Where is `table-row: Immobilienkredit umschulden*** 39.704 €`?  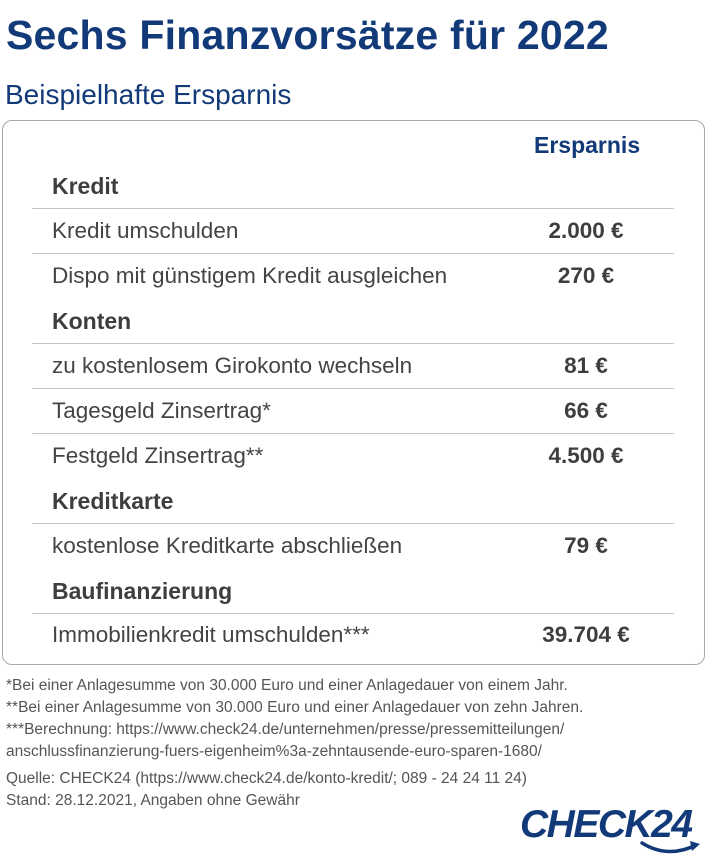 table-row: Immobilienkredit umschulden*** 39.704 € is located at coordinates (353, 636).